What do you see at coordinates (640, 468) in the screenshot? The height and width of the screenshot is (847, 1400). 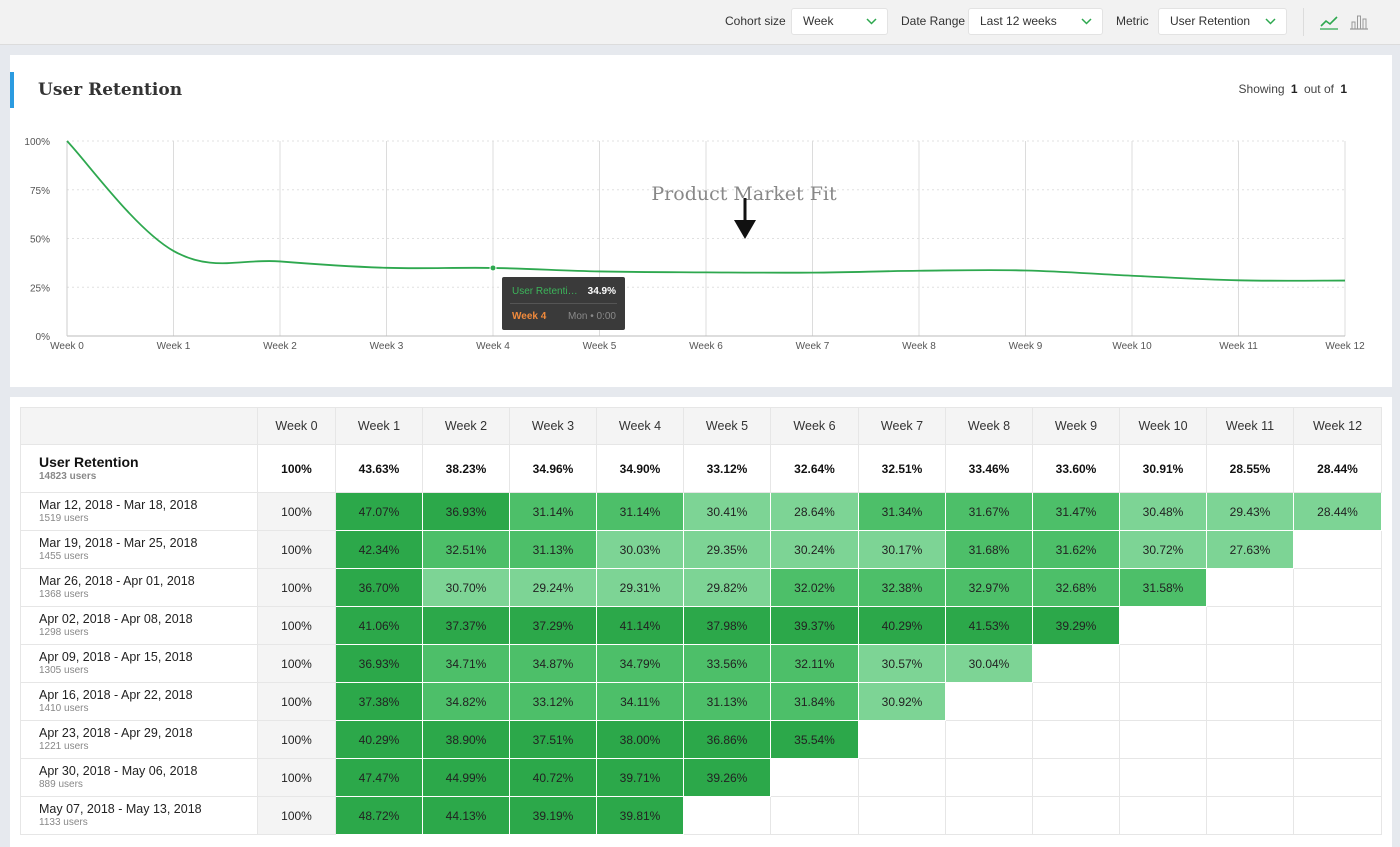 I see `summary-value-cell: 34.90%` at bounding box center [640, 468].